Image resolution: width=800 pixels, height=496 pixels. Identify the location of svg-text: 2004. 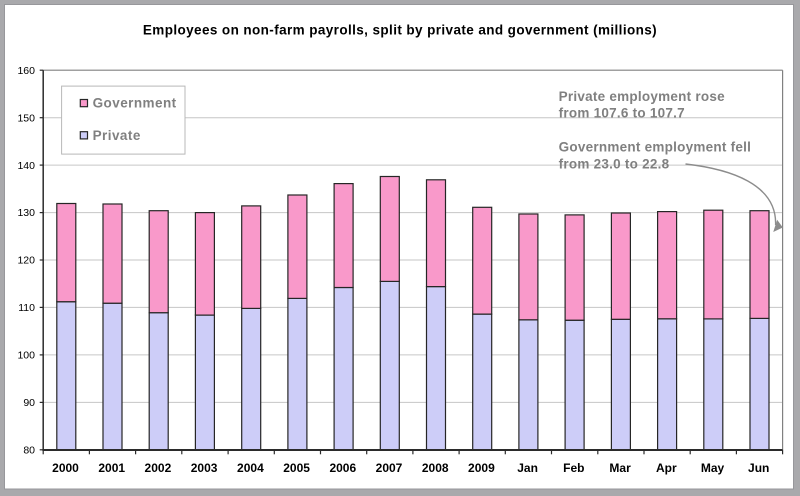
(250, 468).